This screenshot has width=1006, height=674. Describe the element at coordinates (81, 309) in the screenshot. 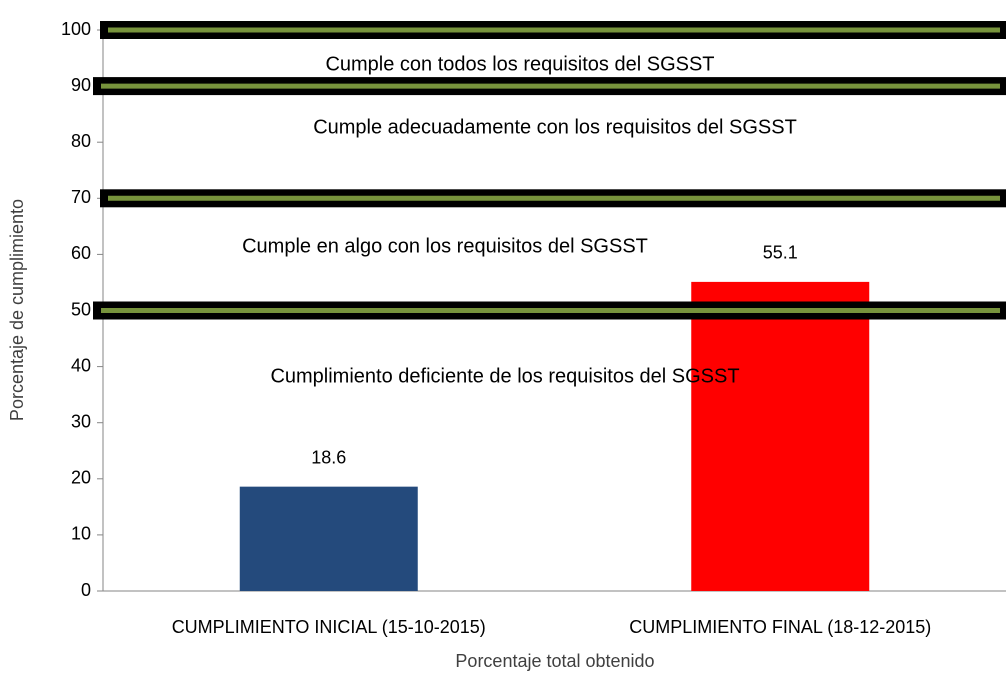

I see `y-tick-label: 50` at that location.